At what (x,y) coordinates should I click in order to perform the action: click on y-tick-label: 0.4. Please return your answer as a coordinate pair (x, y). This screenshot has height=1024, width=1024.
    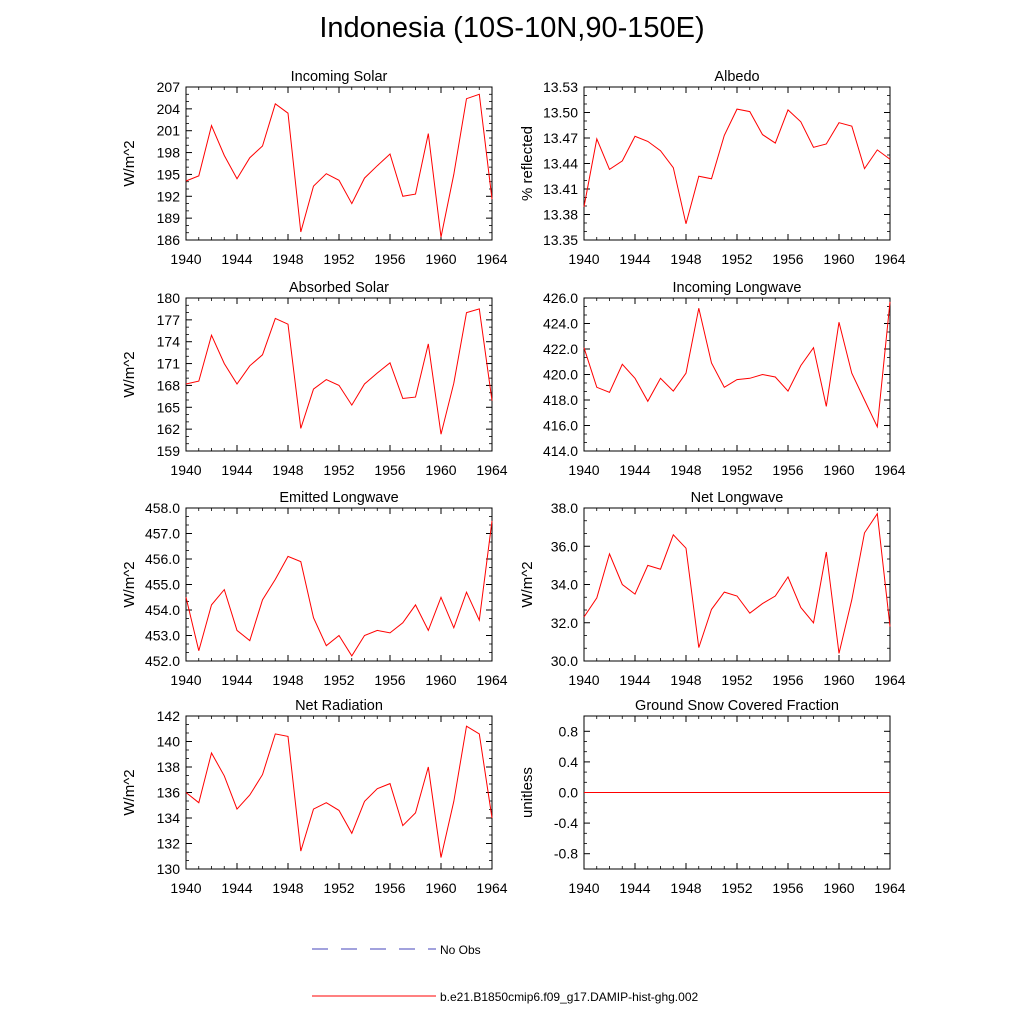
    Looking at the image, I should click on (569, 762).